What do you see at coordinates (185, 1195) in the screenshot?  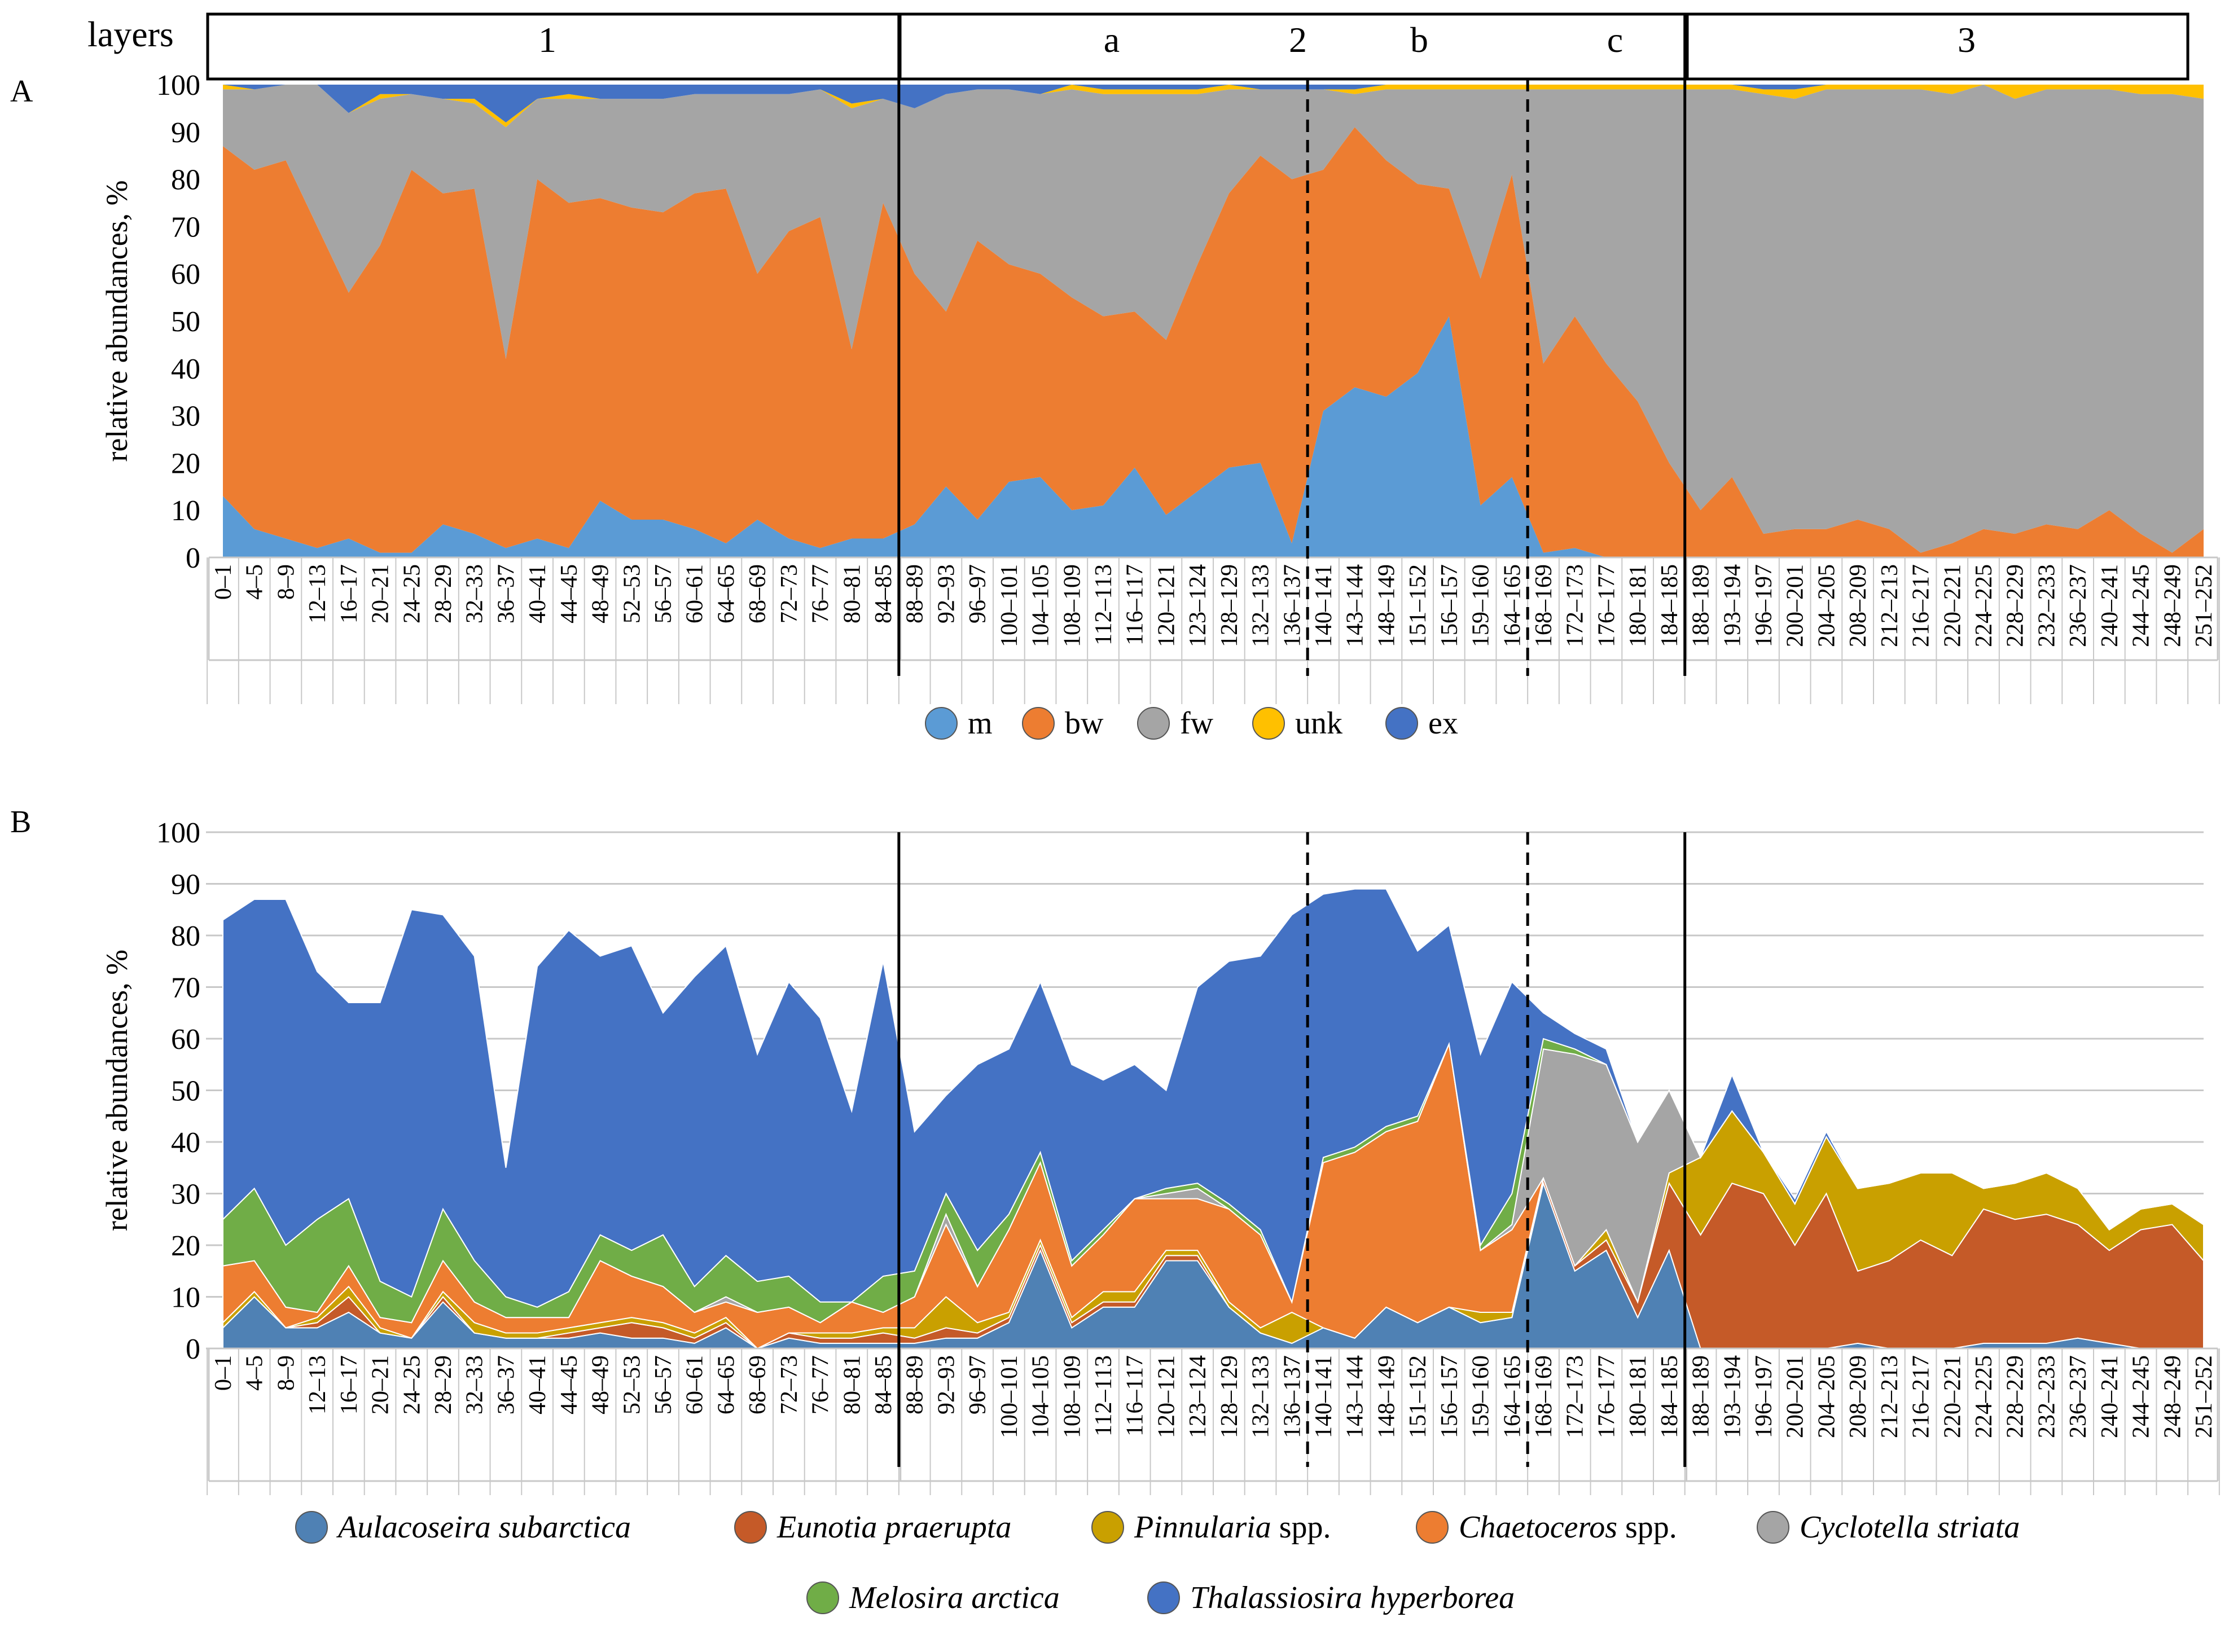 I see `y-tick-label: 30` at bounding box center [185, 1195].